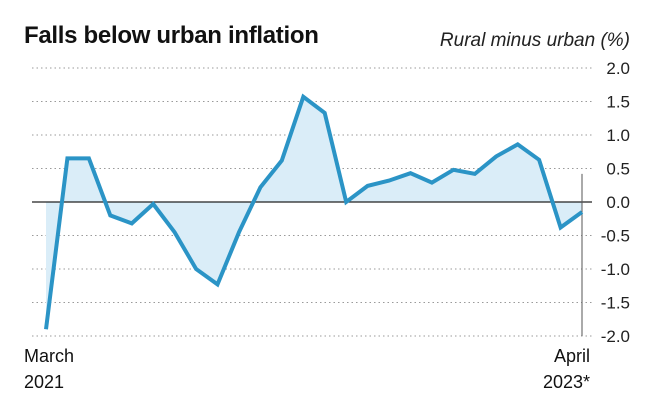  What do you see at coordinates (566, 382) in the screenshot?
I see `x-end-year: 2023*` at bounding box center [566, 382].